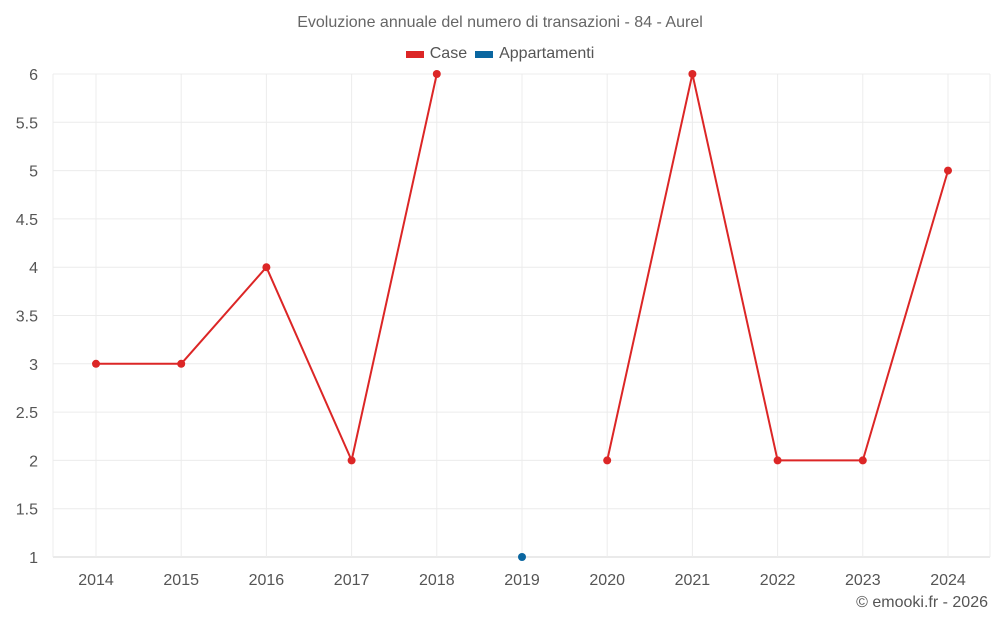  What do you see at coordinates (437, 580) in the screenshot?
I see `x-tick-label: 2018` at bounding box center [437, 580].